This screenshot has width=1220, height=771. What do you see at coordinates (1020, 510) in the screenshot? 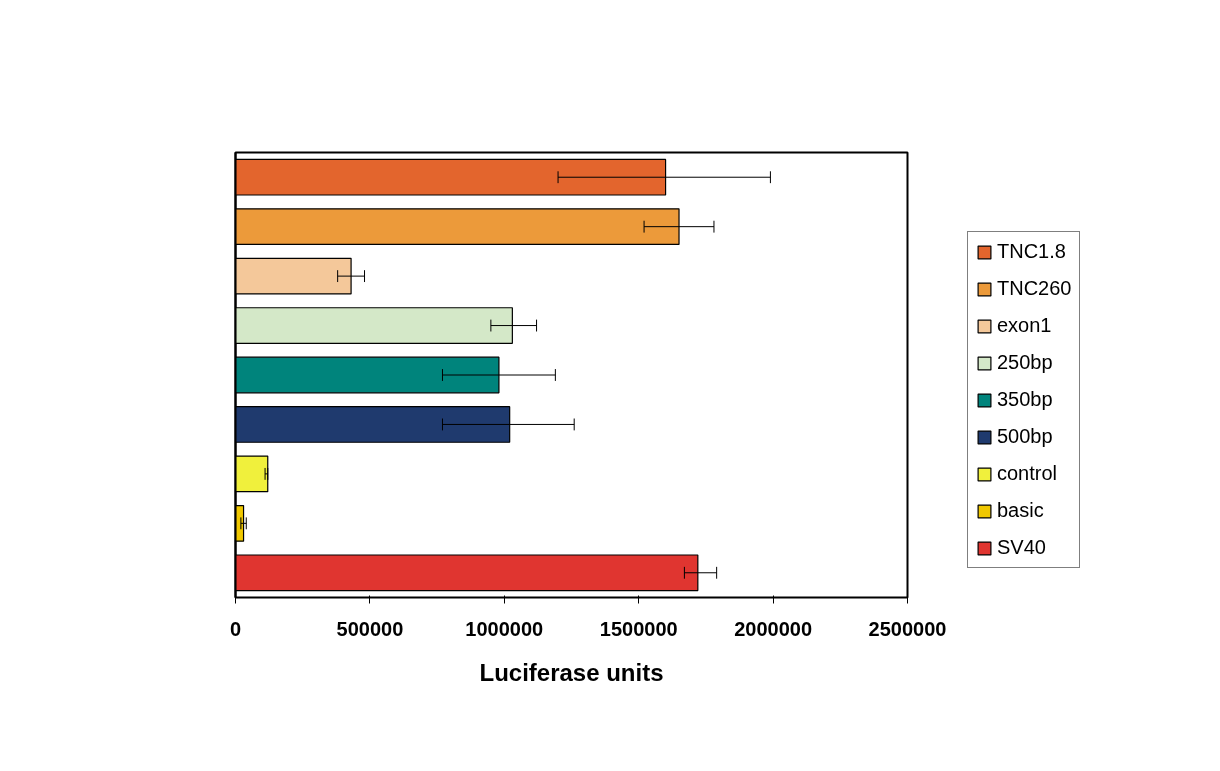
I see `legend-label: basic` at bounding box center [1020, 510].